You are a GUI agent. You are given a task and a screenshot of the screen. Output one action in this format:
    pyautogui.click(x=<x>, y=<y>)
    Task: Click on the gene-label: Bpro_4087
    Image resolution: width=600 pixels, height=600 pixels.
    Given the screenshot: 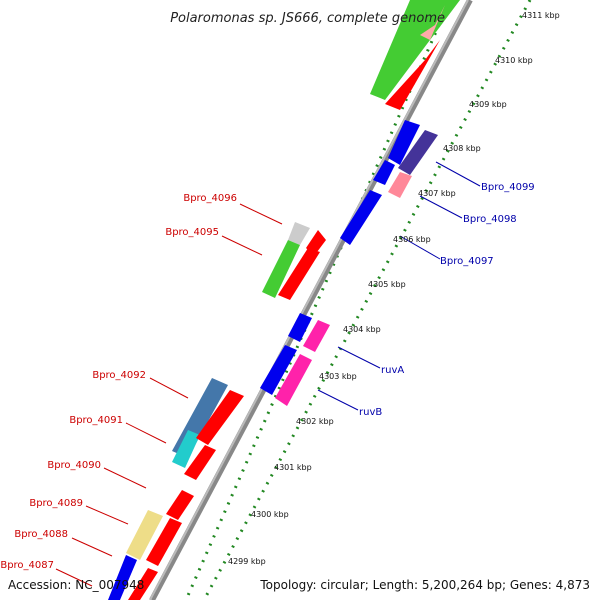 What is the action you would take?
    pyautogui.click(x=27, y=565)
    